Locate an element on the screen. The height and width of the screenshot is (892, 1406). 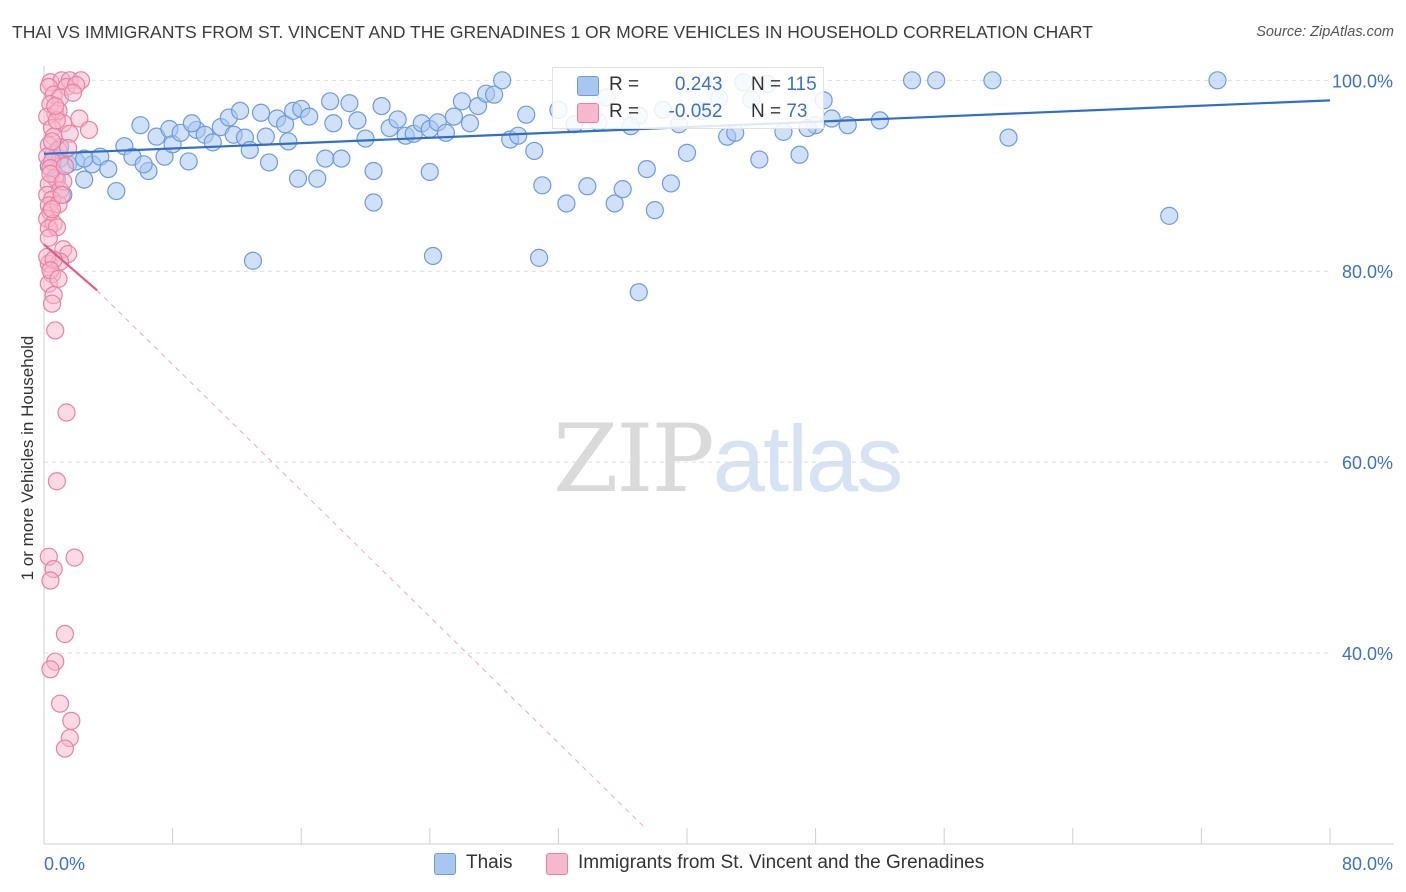
y-tick-label: 60.0% is located at coordinates (1367, 463).